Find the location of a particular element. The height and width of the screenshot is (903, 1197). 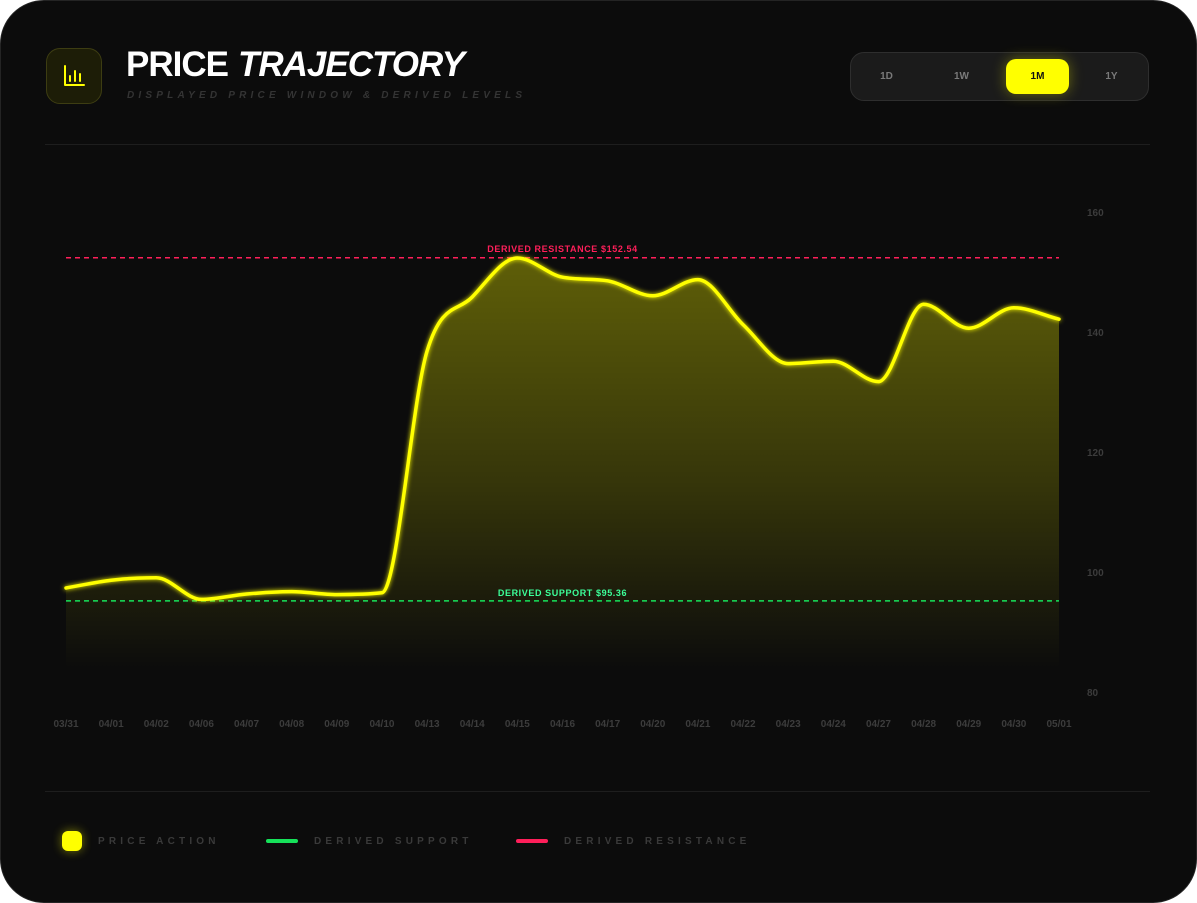

x-tick-label-04-08: 04/08 is located at coordinates (291, 724).